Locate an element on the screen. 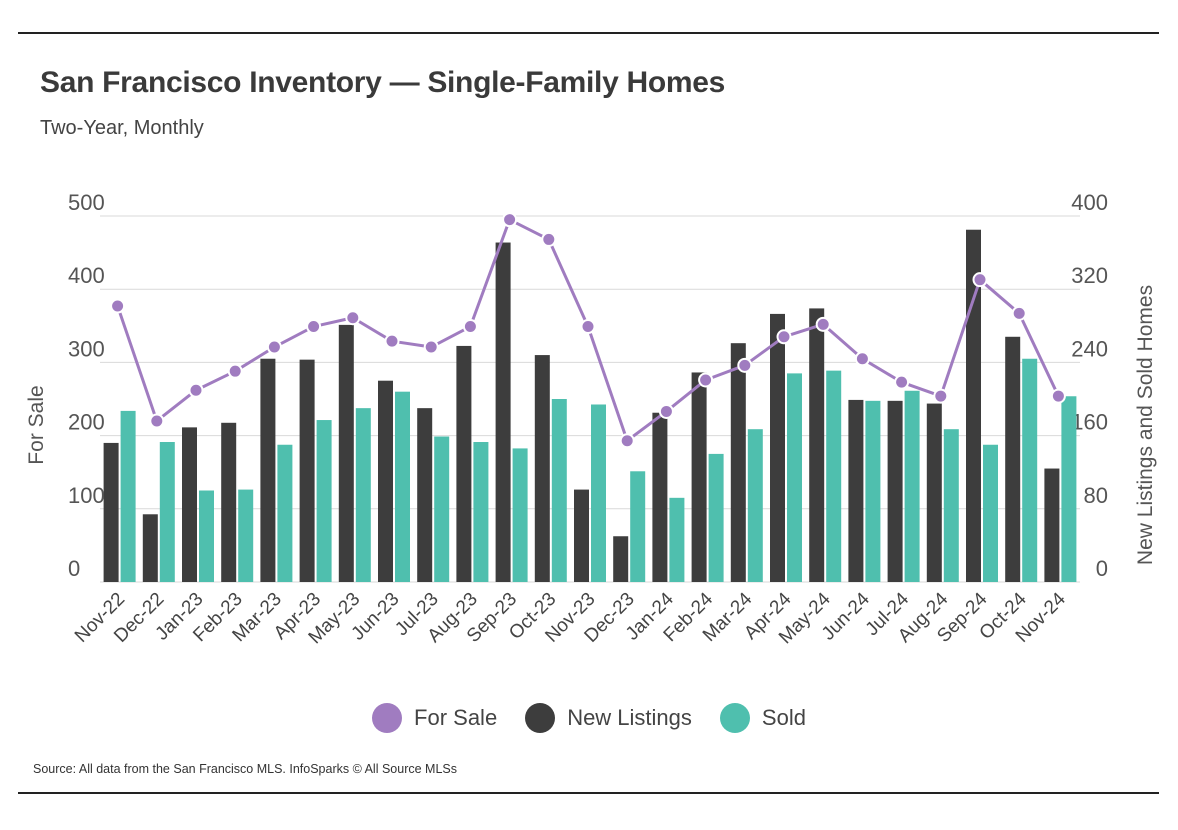 This screenshot has width=1178, height=830. right-tick-label: 320 is located at coordinates (1089, 275).